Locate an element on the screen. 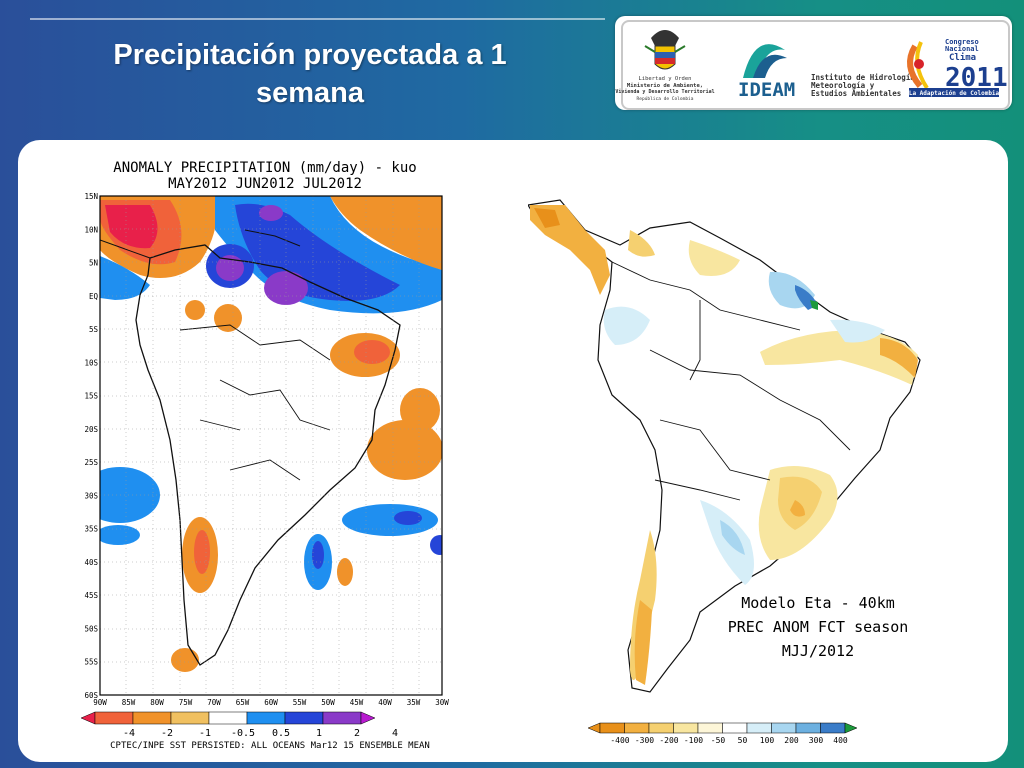 This screenshot has width=1024, height=768. lon-label: 60W is located at coordinates (271, 702).